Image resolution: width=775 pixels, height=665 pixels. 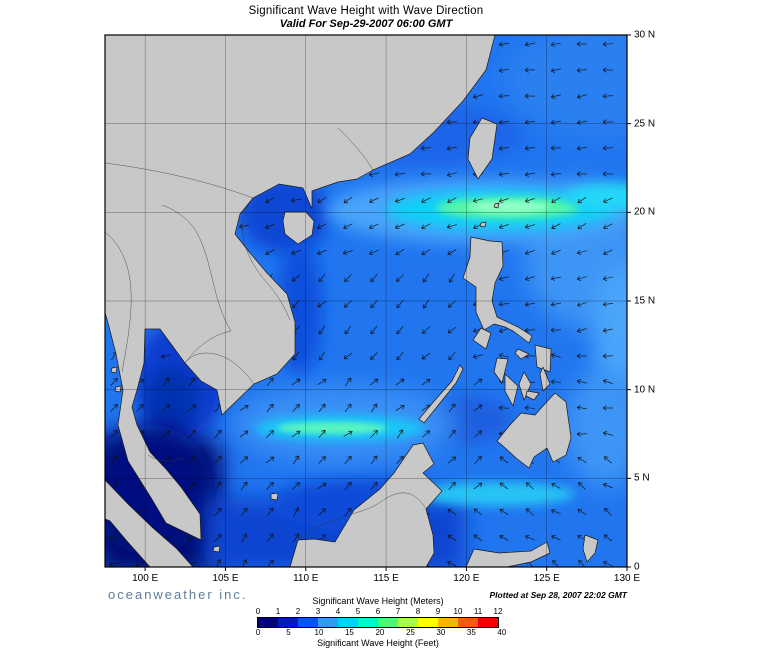 What do you see at coordinates (558, 595) in the screenshot?
I see `plotted-timestamp: Plotted at Sep 28, 2007 22:02 GMT` at bounding box center [558, 595].